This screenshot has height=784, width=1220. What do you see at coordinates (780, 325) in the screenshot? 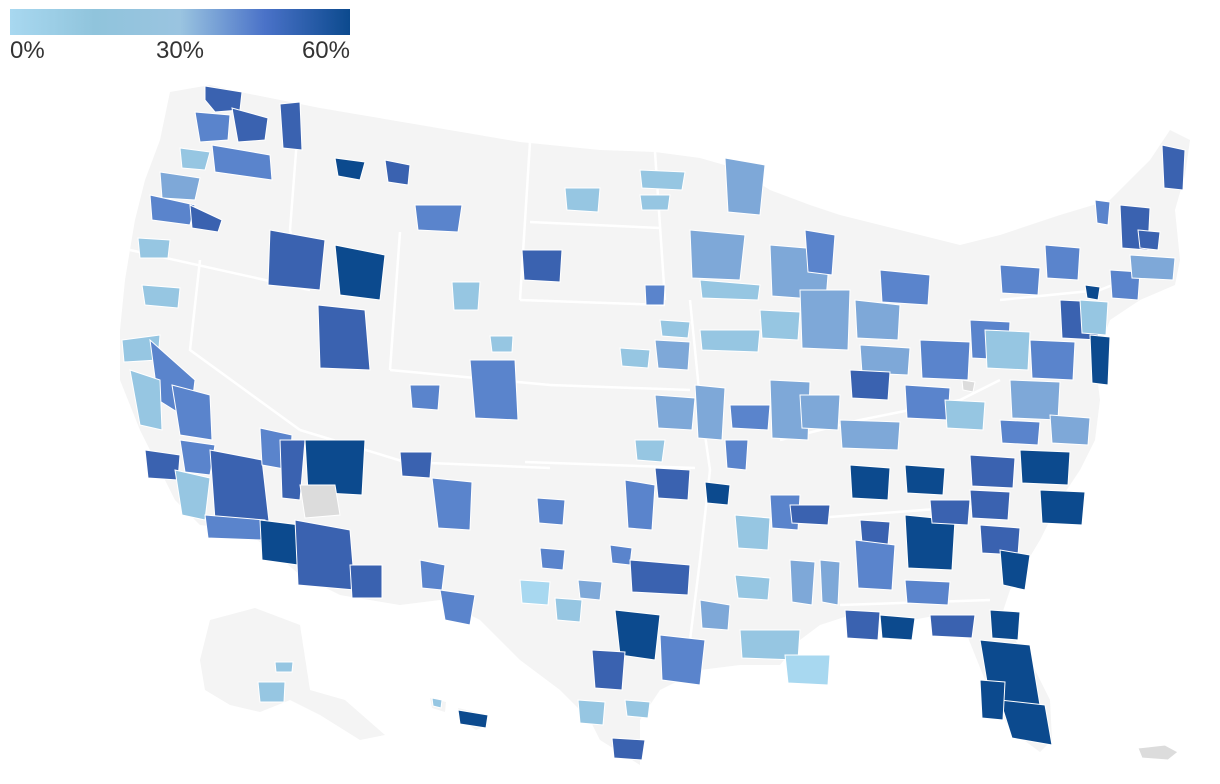
I see `region-ia-east` at bounding box center [780, 325].